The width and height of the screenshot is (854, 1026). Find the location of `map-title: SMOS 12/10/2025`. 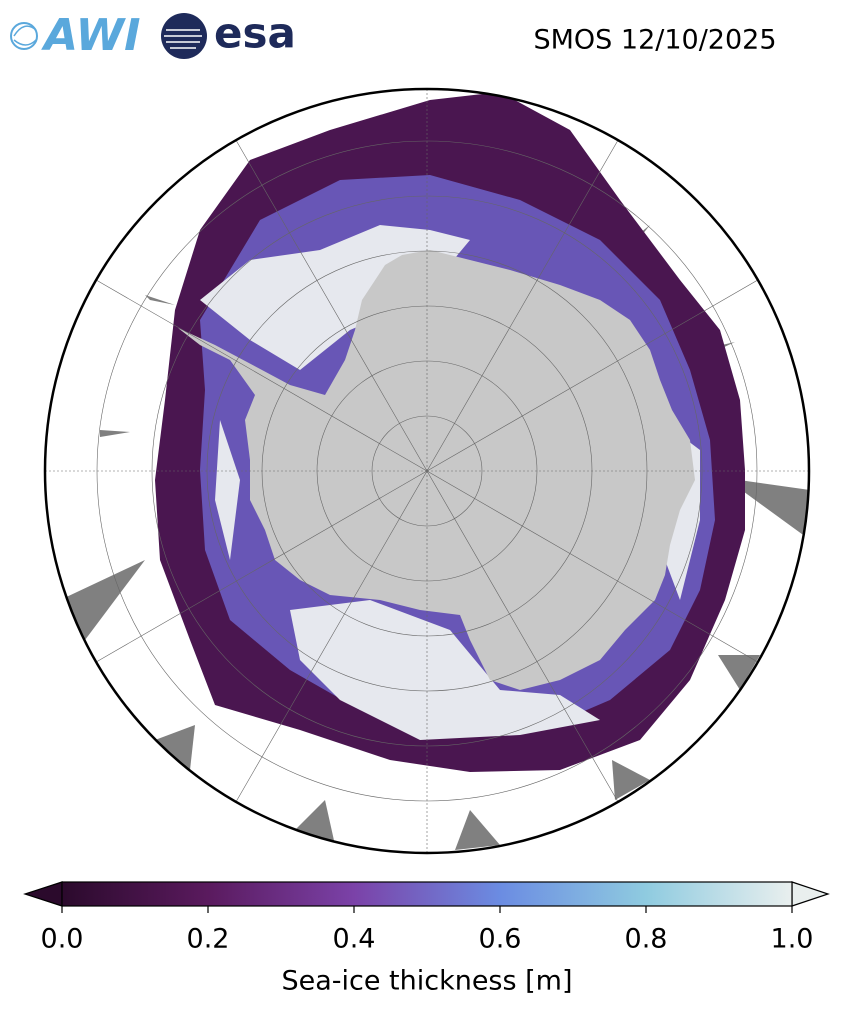

map-title: SMOS 12/10/2025 is located at coordinates (654, 40).